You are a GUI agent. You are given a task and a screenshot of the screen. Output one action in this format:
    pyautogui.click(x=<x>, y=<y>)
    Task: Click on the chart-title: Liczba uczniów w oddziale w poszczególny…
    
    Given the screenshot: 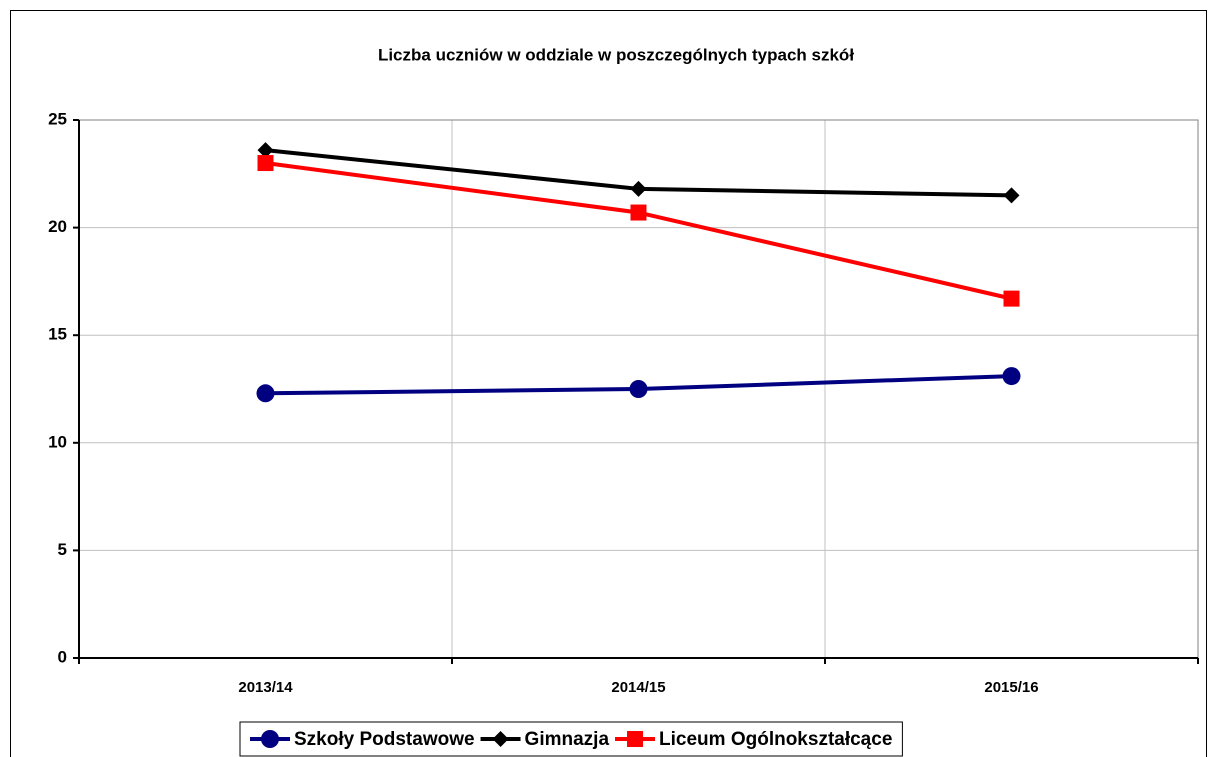 What is the action you would take?
    pyautogui.click(x=616, y=54)
    